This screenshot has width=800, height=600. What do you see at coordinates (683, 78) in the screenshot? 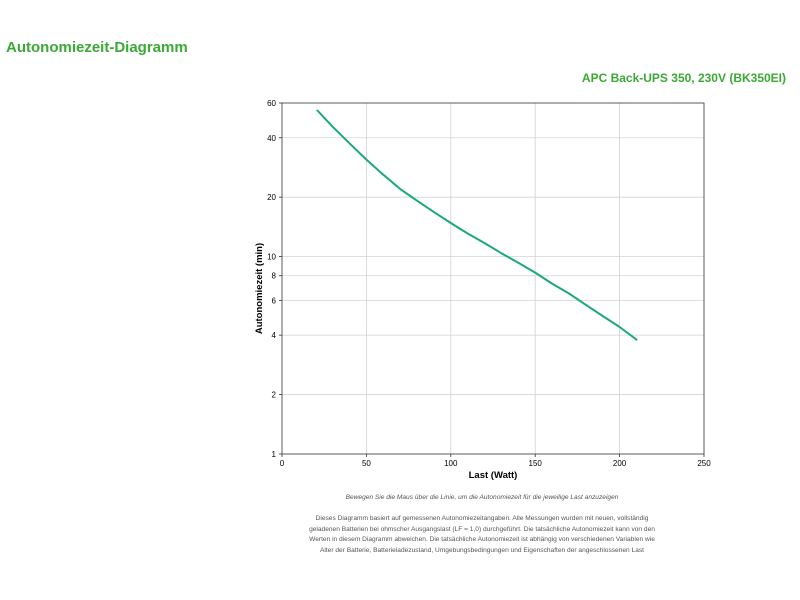
I see `product-title: APC Back-UPS 350, 230V (BK350EI)` at bounding box center [683, 78].